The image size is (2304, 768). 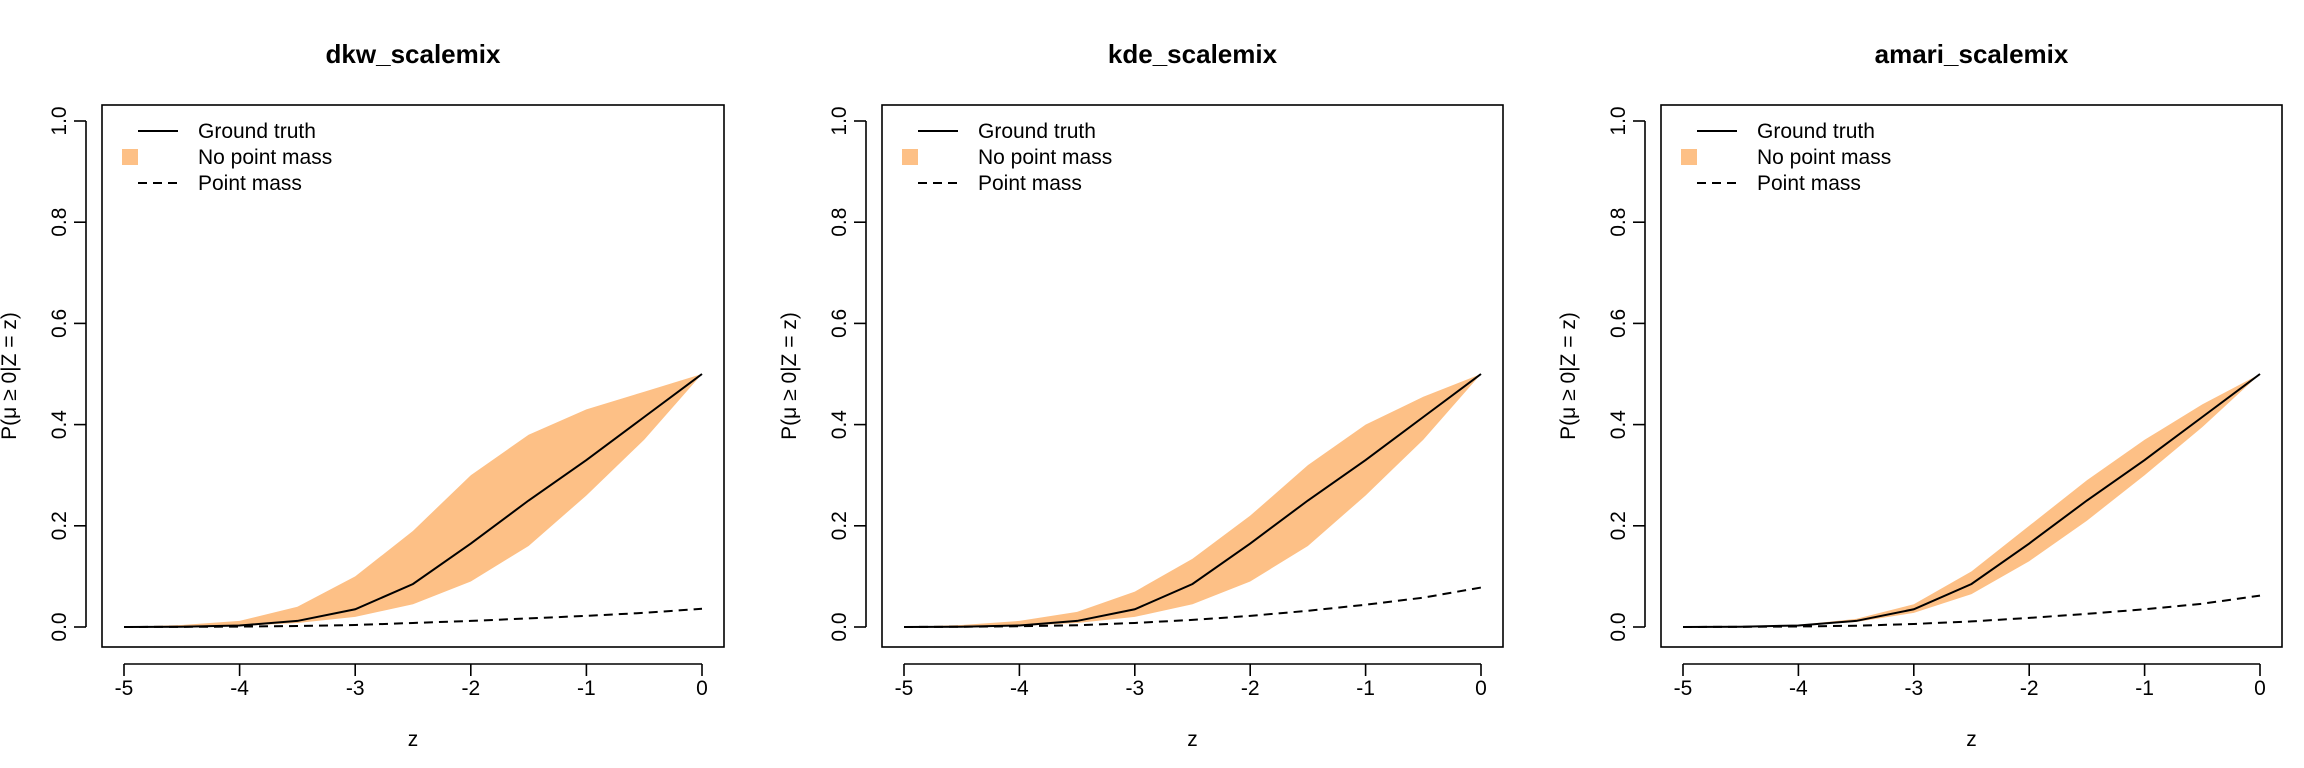 What do you see at coordinates (413, 54) in the screenshot?
I see `chart-title: dkw_scalemix` at bounding box center [413, 54].